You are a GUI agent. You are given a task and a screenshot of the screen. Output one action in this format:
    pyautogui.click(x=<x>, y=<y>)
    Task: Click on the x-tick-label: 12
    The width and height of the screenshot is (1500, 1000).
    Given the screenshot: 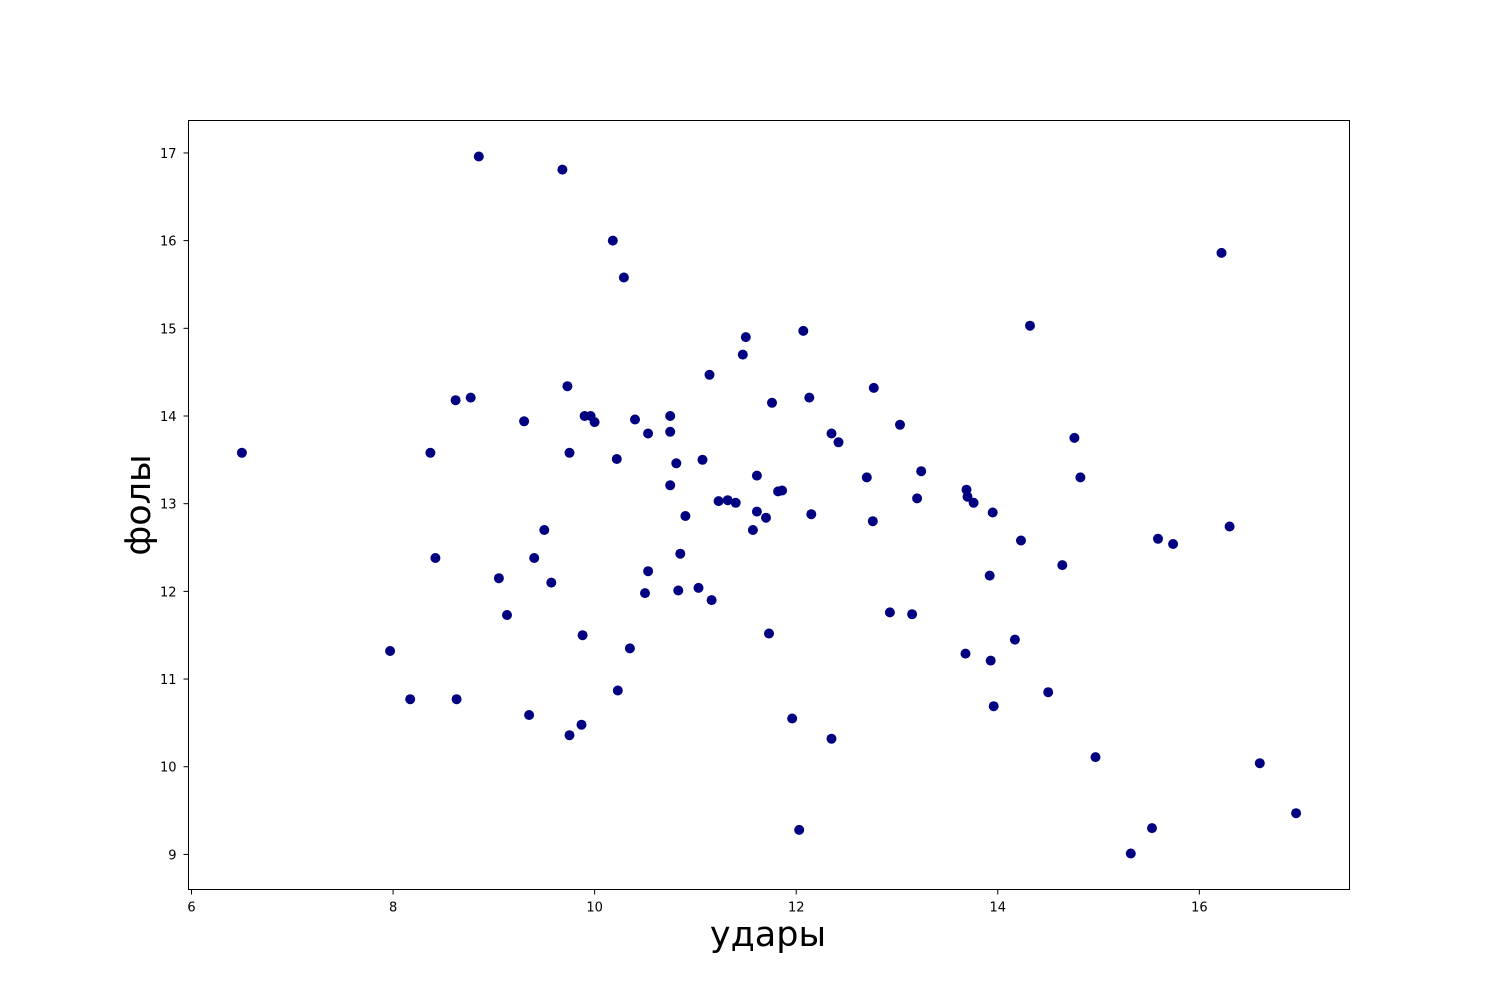 What is the action you would take?
    pyautogui.click(x=796, y=908)
    